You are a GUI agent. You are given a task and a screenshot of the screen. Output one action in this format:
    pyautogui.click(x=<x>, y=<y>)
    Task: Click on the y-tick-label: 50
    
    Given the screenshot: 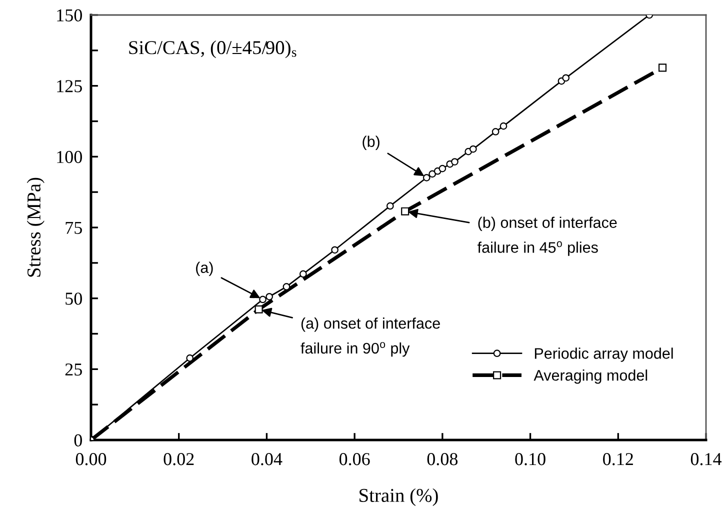 What is the action you would take?
    pyautogui.click(x=74, y=298)
    